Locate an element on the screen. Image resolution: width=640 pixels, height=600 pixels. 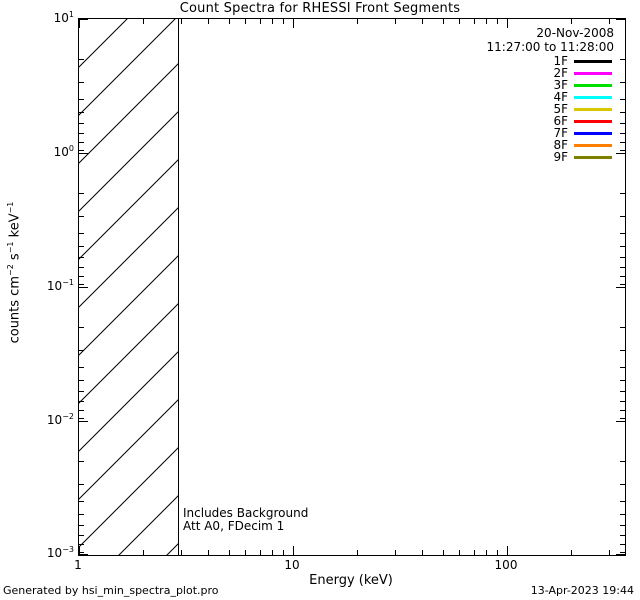
y-tick-label-10e0: 10⁰ is located at coordinates (63, 151).